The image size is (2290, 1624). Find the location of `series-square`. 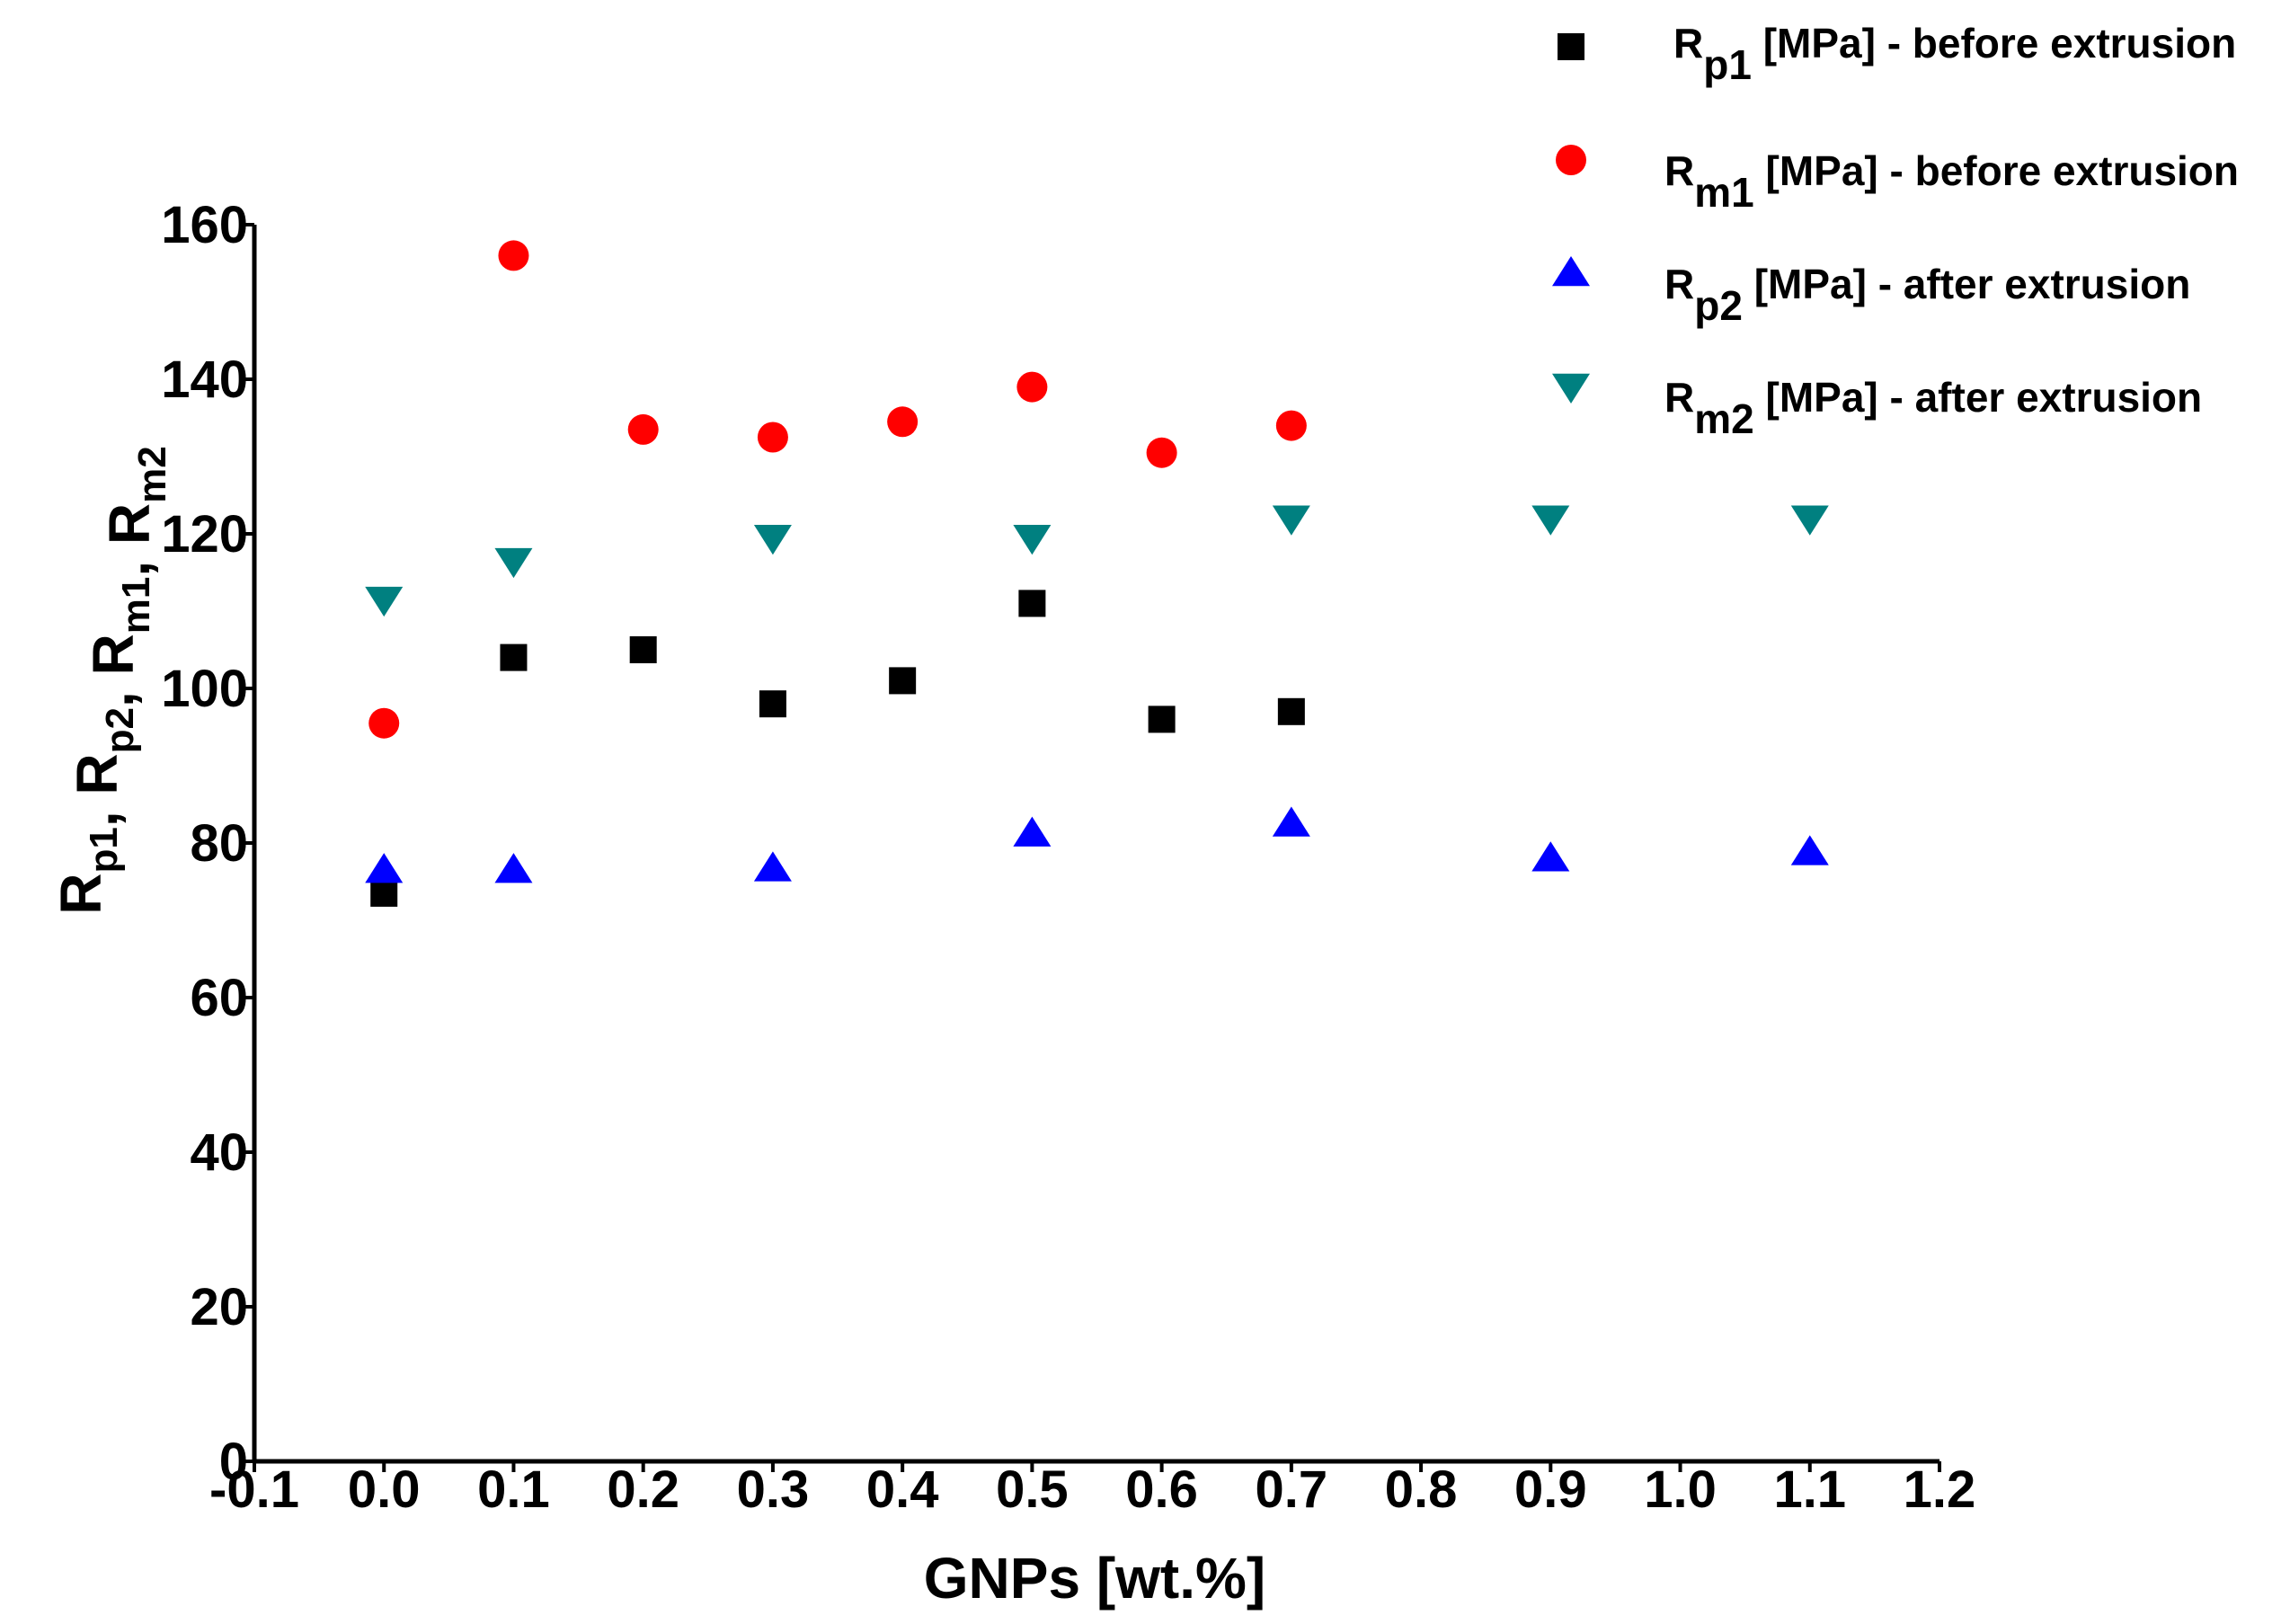

series-square is located at coordinates (837, 748).